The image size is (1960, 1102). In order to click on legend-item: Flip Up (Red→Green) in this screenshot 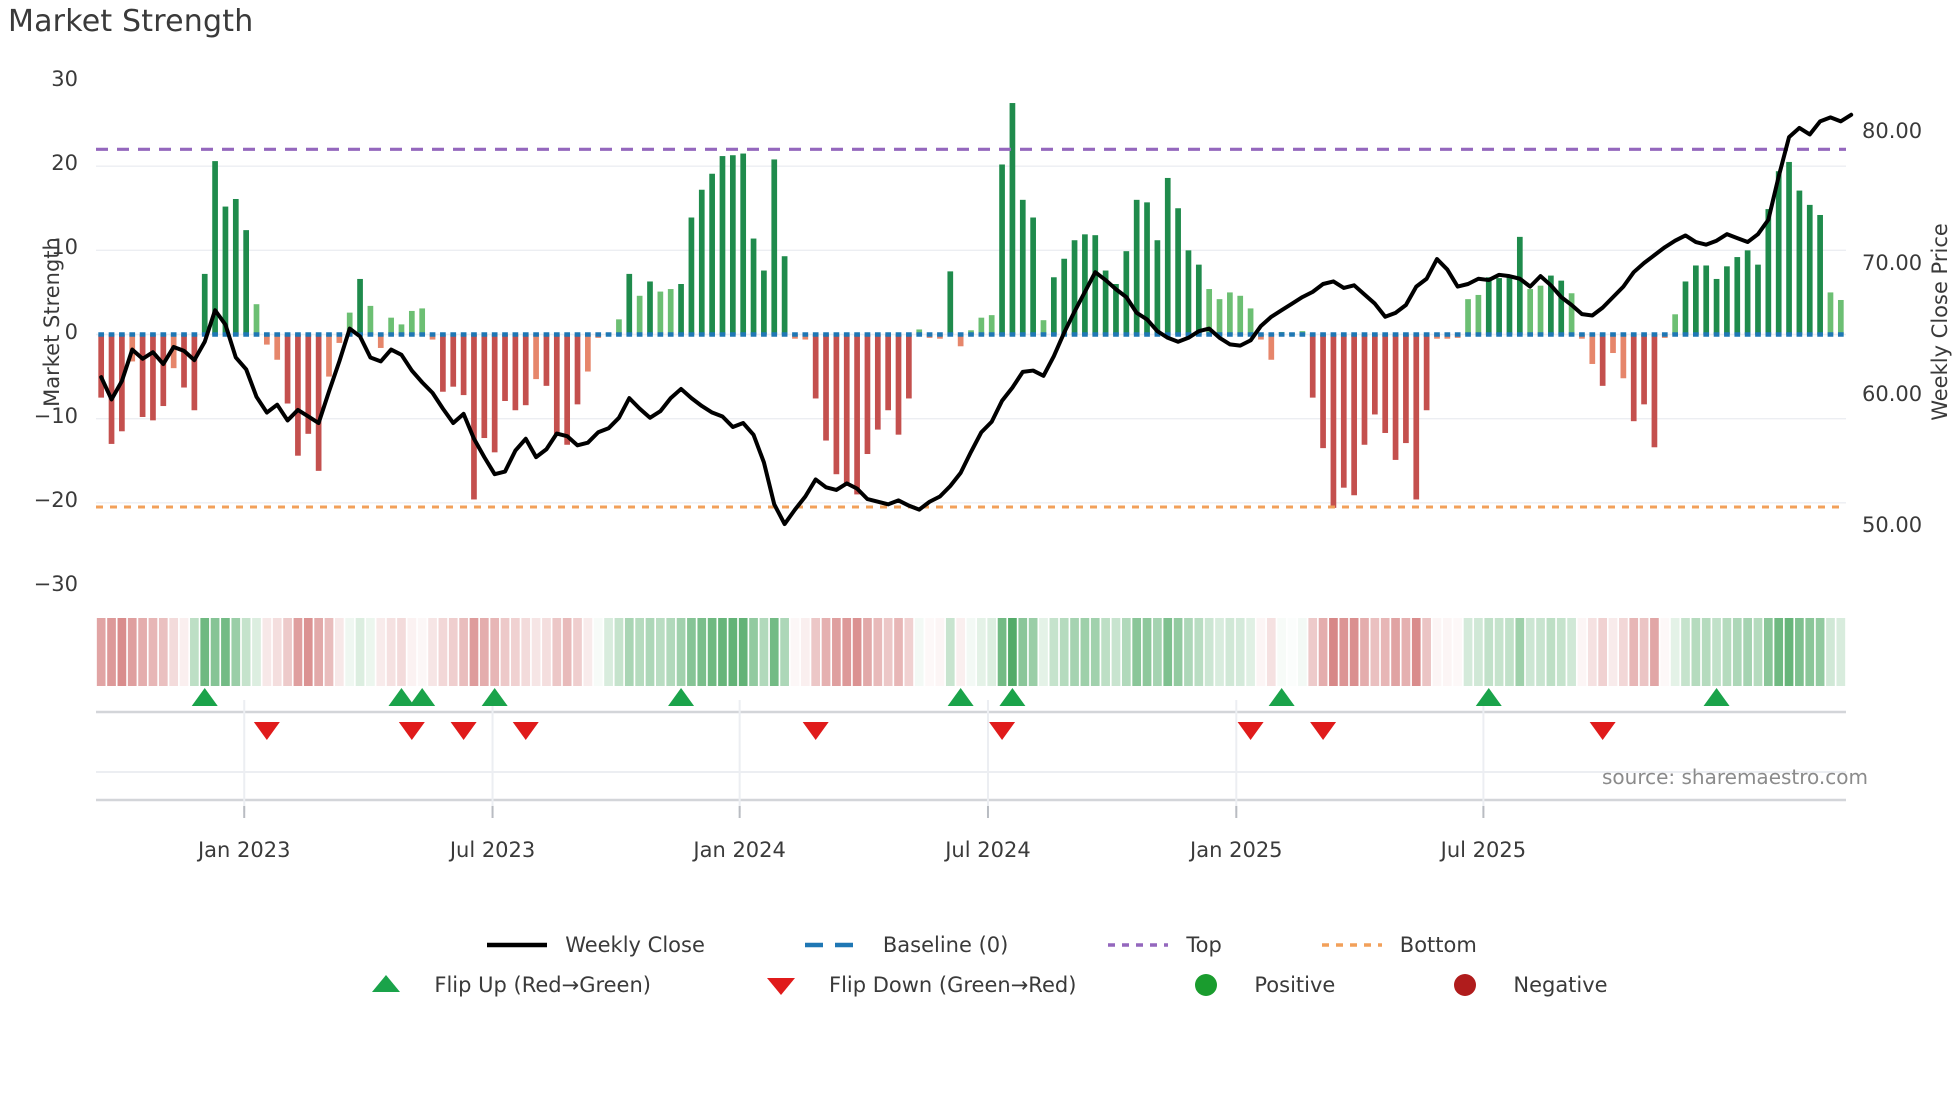, I will do `click(501, 985)`.